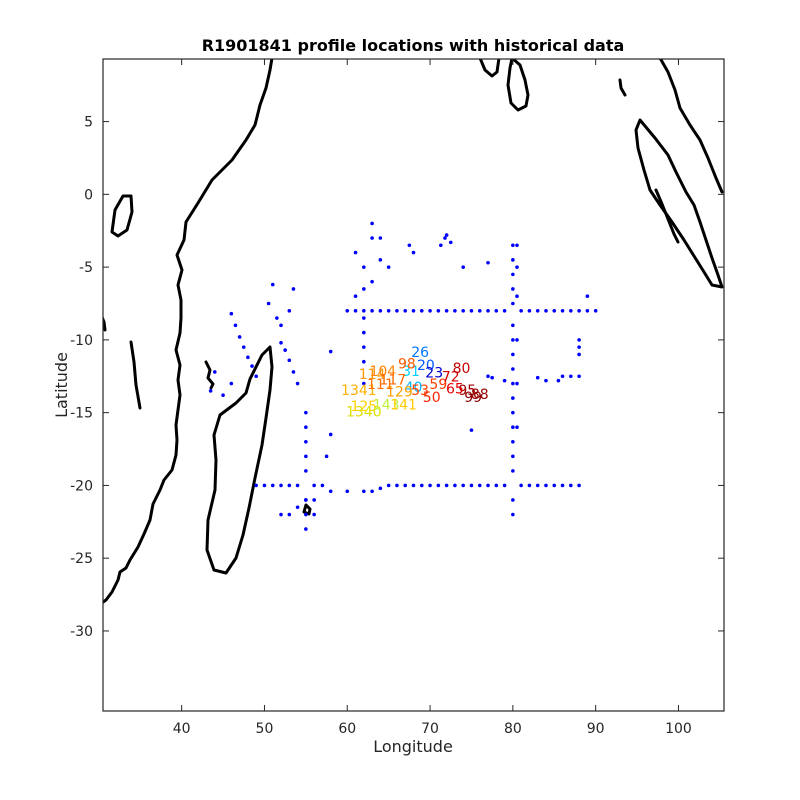  What do you see at coordinates (239, 460) in the screenshot?
I see `madagascar-coast` at bounding box center [239, 460].